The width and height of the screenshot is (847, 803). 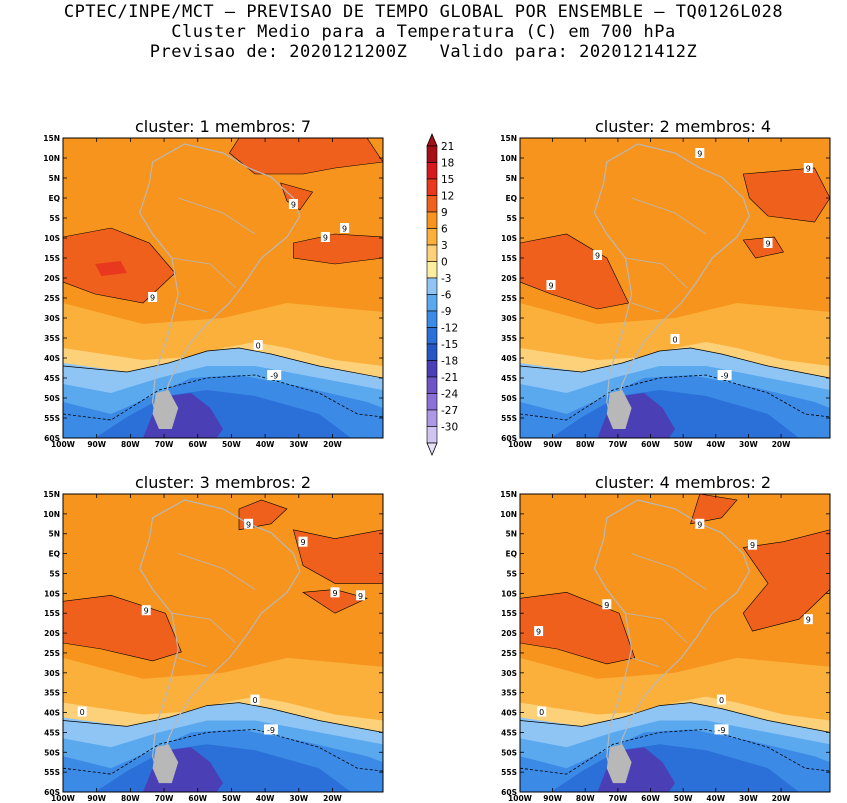 What do you see at coordinates (512, 198) in the screenshot?
I see `lat-tick-label: EQ` at bounding box center [512, 198].